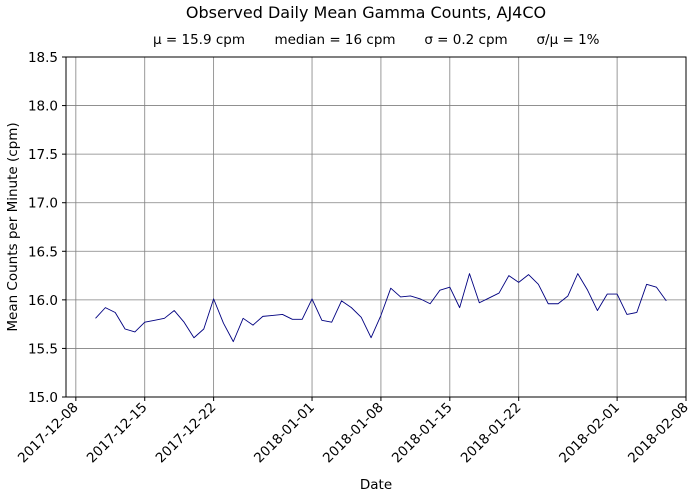  What do you see at coordinates (43, 349) in the screenshot?
I see `y-tick-label: 15.5` at bounding box center [43, 349].